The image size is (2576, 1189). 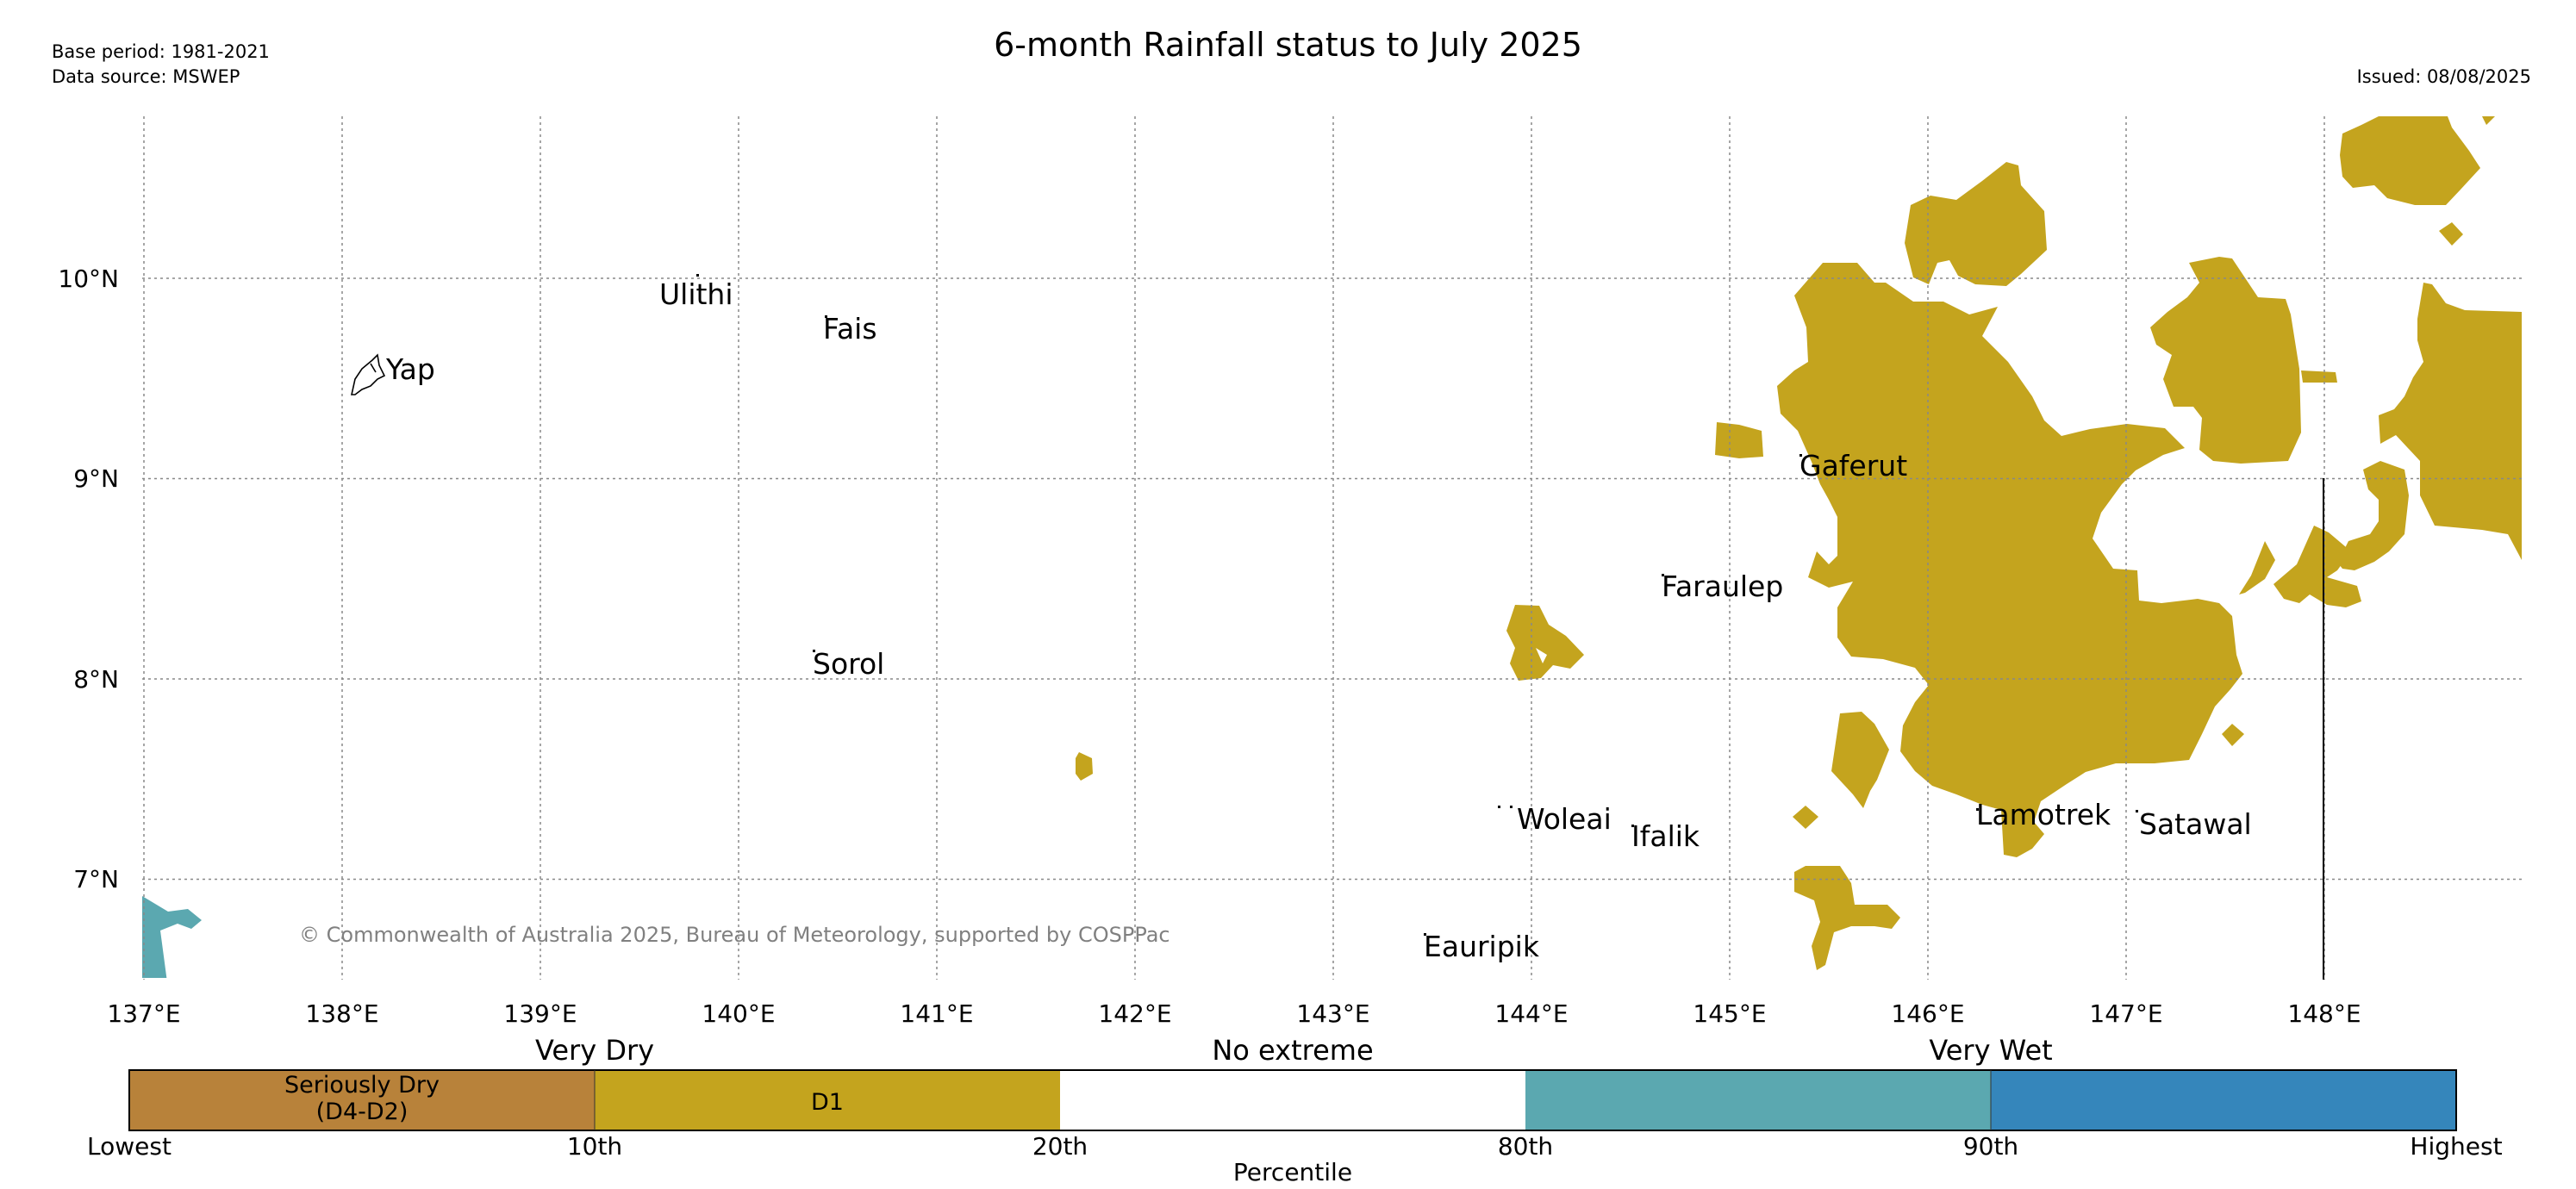 I want to click on place-label-ulithi: Ulithi, so click(x=696, y=294).